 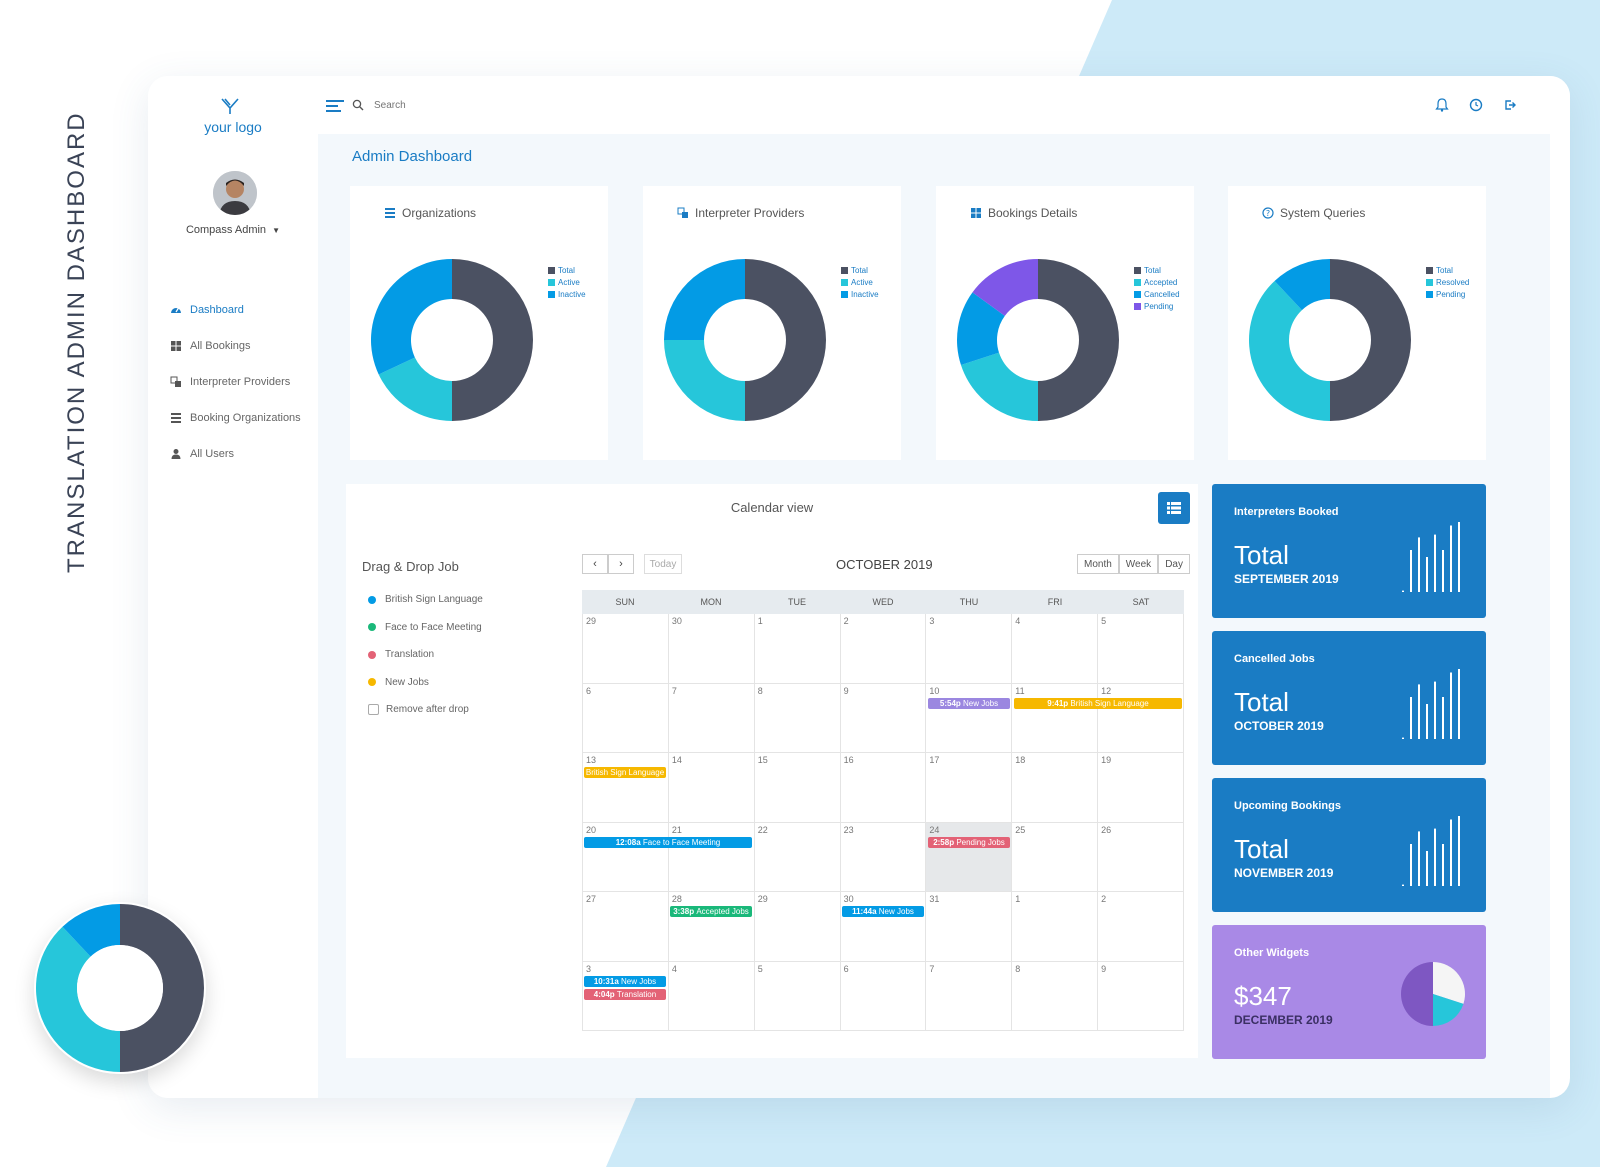 What do you see at coordinates (1104, 968) in the screenshot?
I see `day-number: 9` at bounding box center [1104, 968].